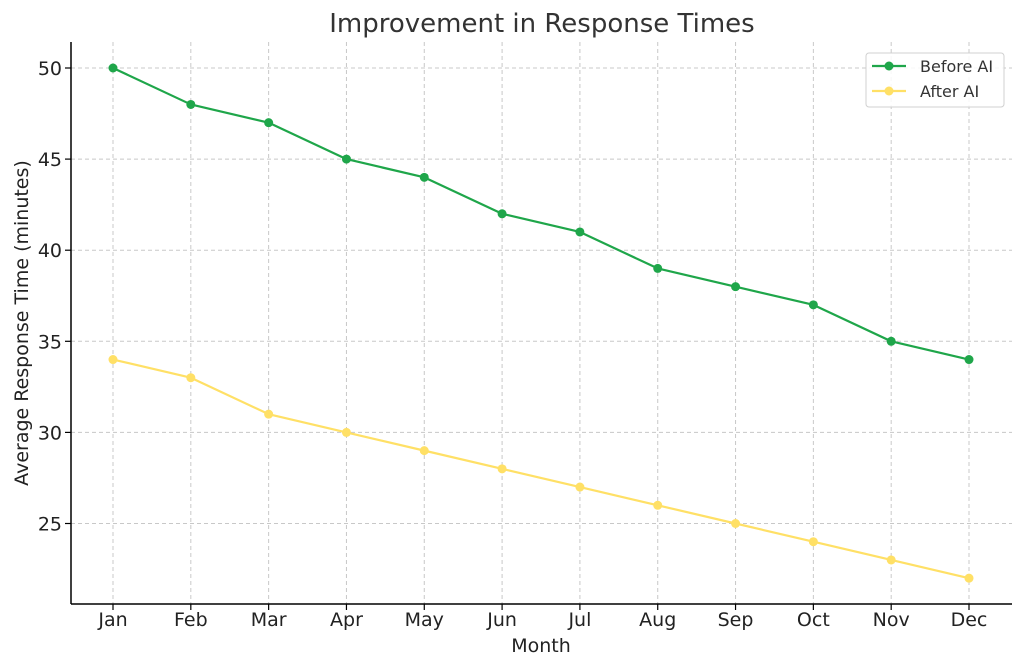 The height and width of the screenshot is (669, 1024). Describe the element at coordinates (191, 620) in the screenshot. I see `x-tick-label: Feb` at that location.